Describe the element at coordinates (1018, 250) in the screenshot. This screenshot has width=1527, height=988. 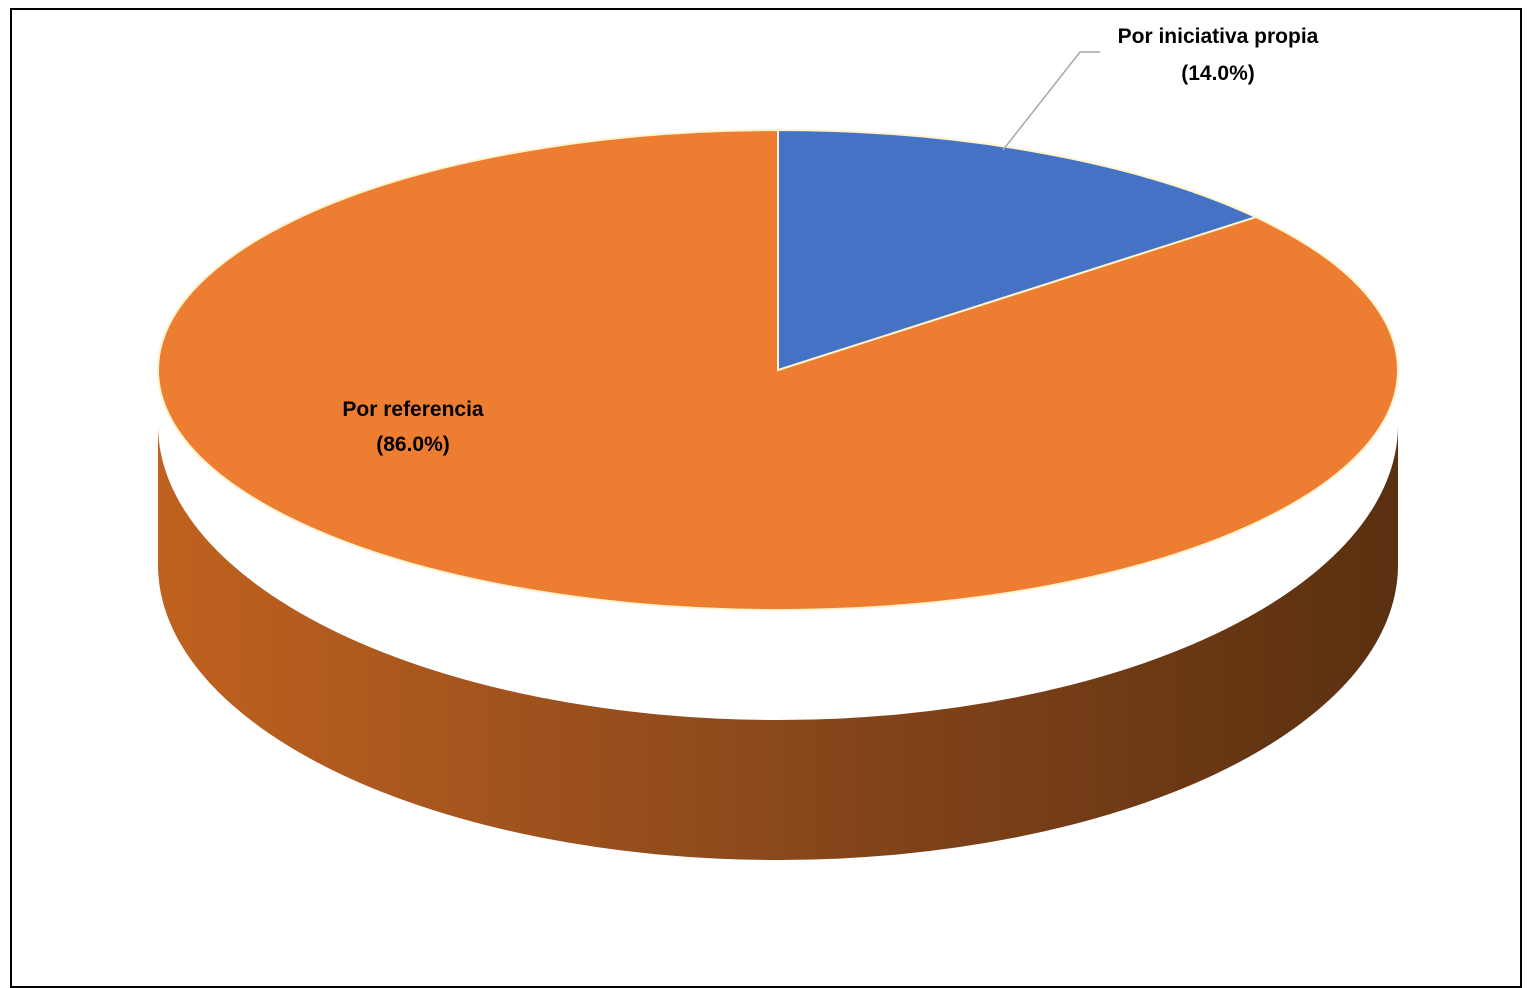
I see `pie-slice-iniciativa` at that location.